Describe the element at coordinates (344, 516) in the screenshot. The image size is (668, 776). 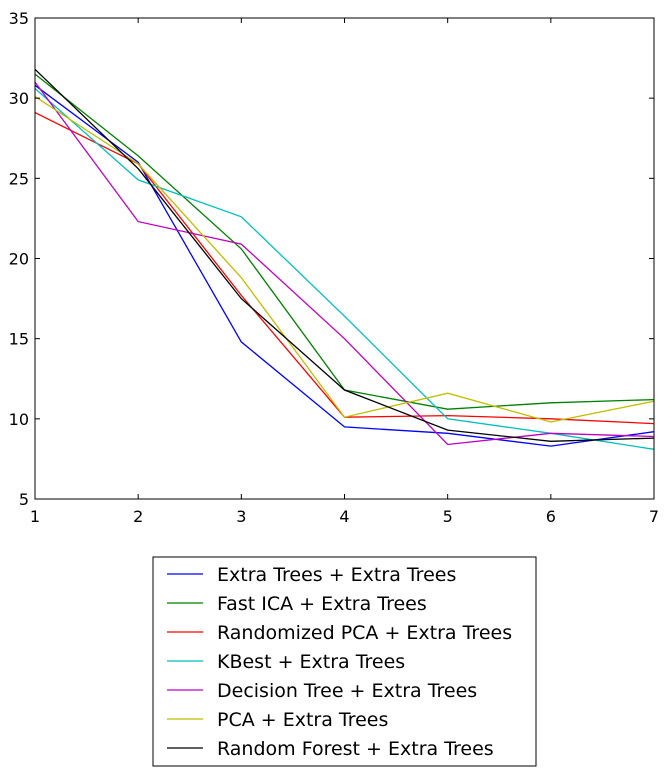
I see `x-tick-label: 4` at that location.